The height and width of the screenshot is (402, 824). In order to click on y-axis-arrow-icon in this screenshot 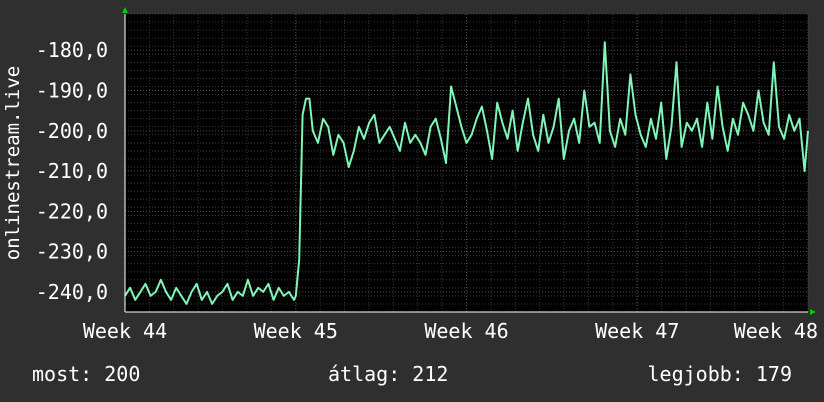, I will do `click(125, 10)`.